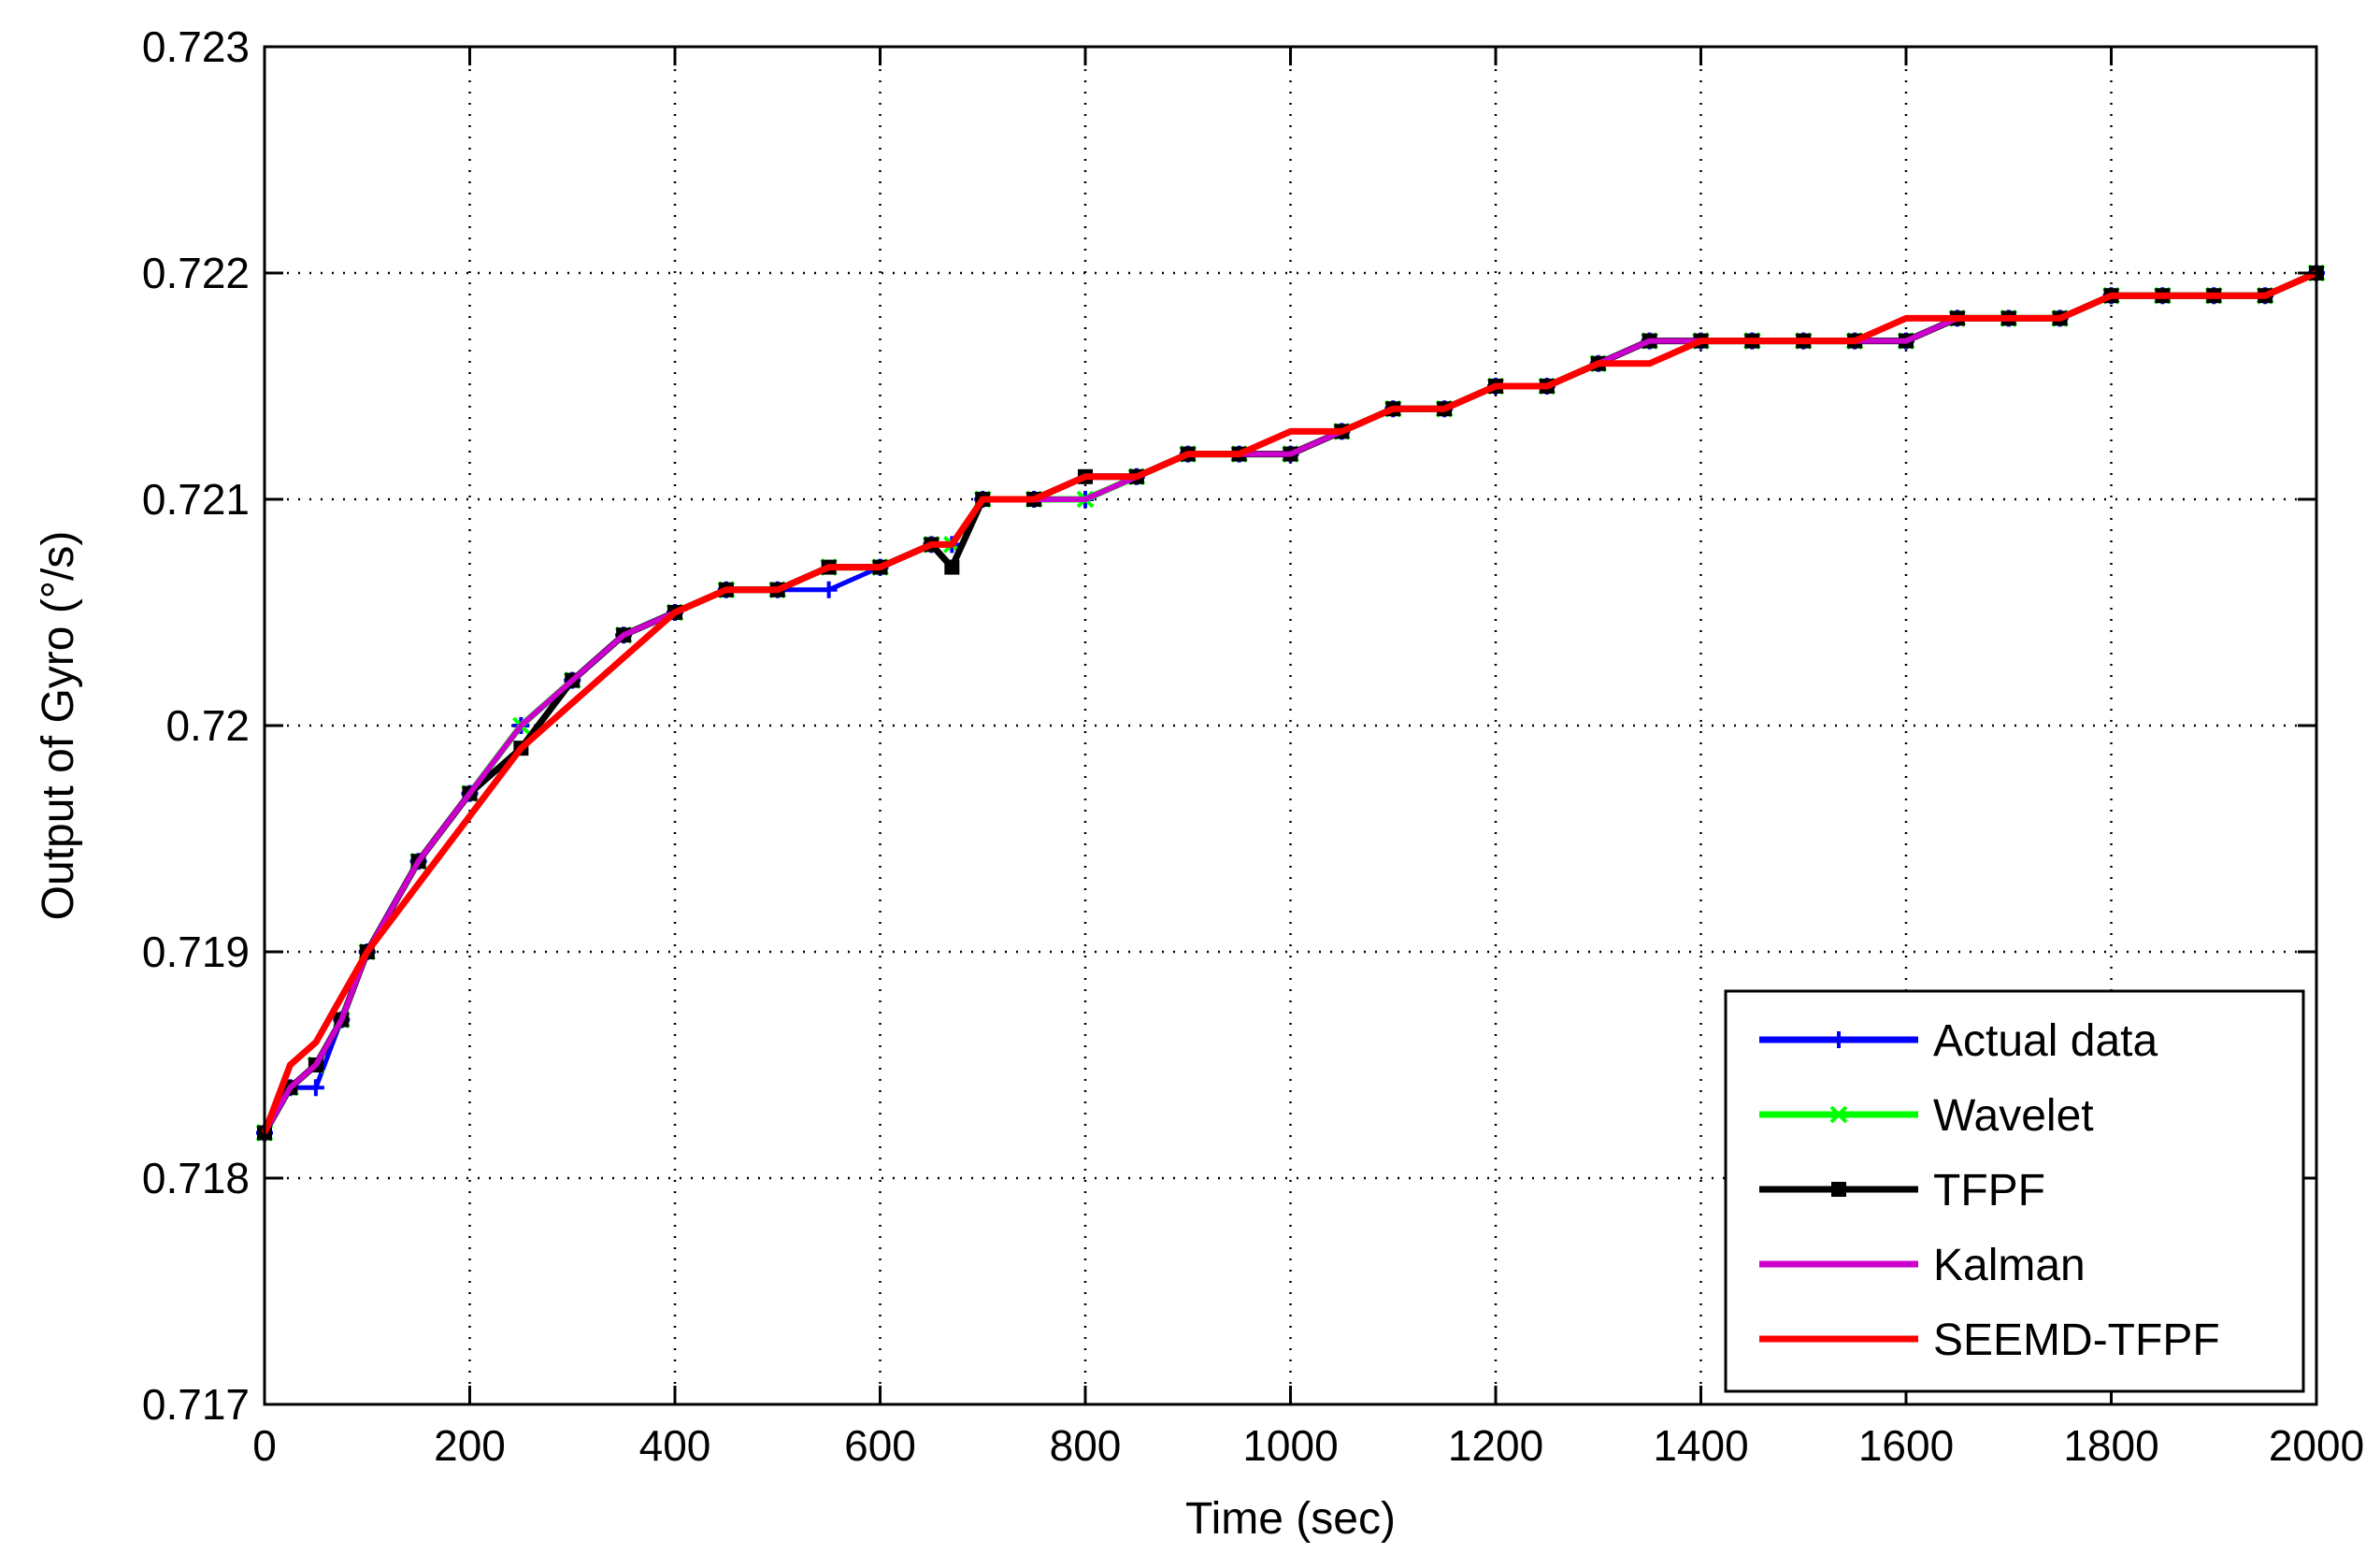 Image resolution: width=2380 pixels, height=1568 pixels. What do you see at coordinates (1495, 1445) in the screenshot?
I see `x-tick-label: 1200` at bounding box center [1495, 1445].